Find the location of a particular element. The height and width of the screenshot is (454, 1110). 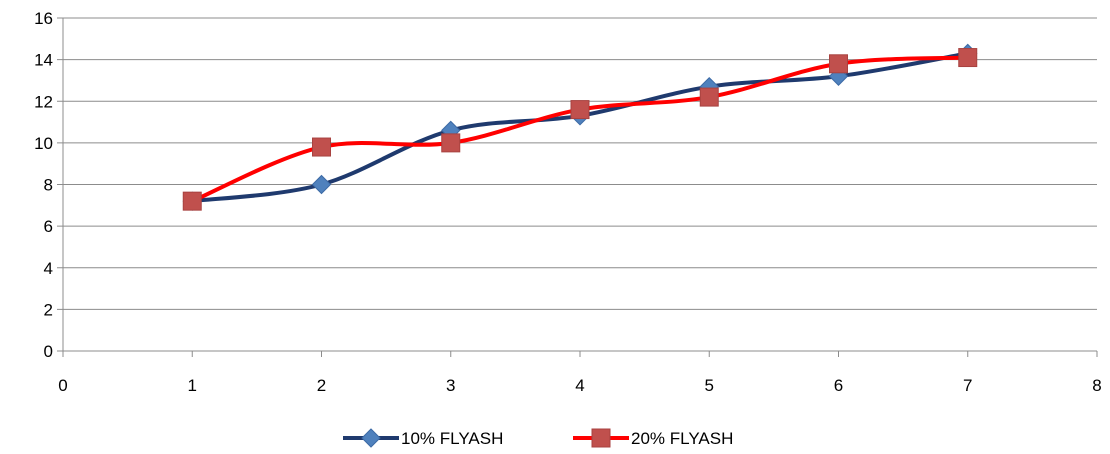

x-tick-label-0: 0 is located at coordinates (62, 385).